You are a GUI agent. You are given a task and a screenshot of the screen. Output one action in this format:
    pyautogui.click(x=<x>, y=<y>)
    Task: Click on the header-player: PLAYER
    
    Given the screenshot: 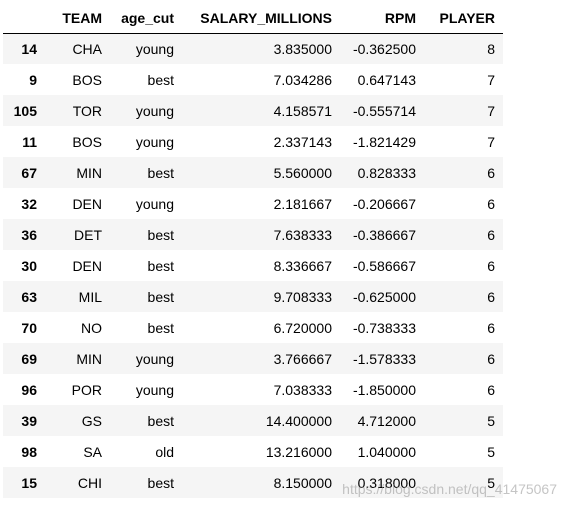 What is the action you would take?
    pyautogui.click(x=463, y=18)
    